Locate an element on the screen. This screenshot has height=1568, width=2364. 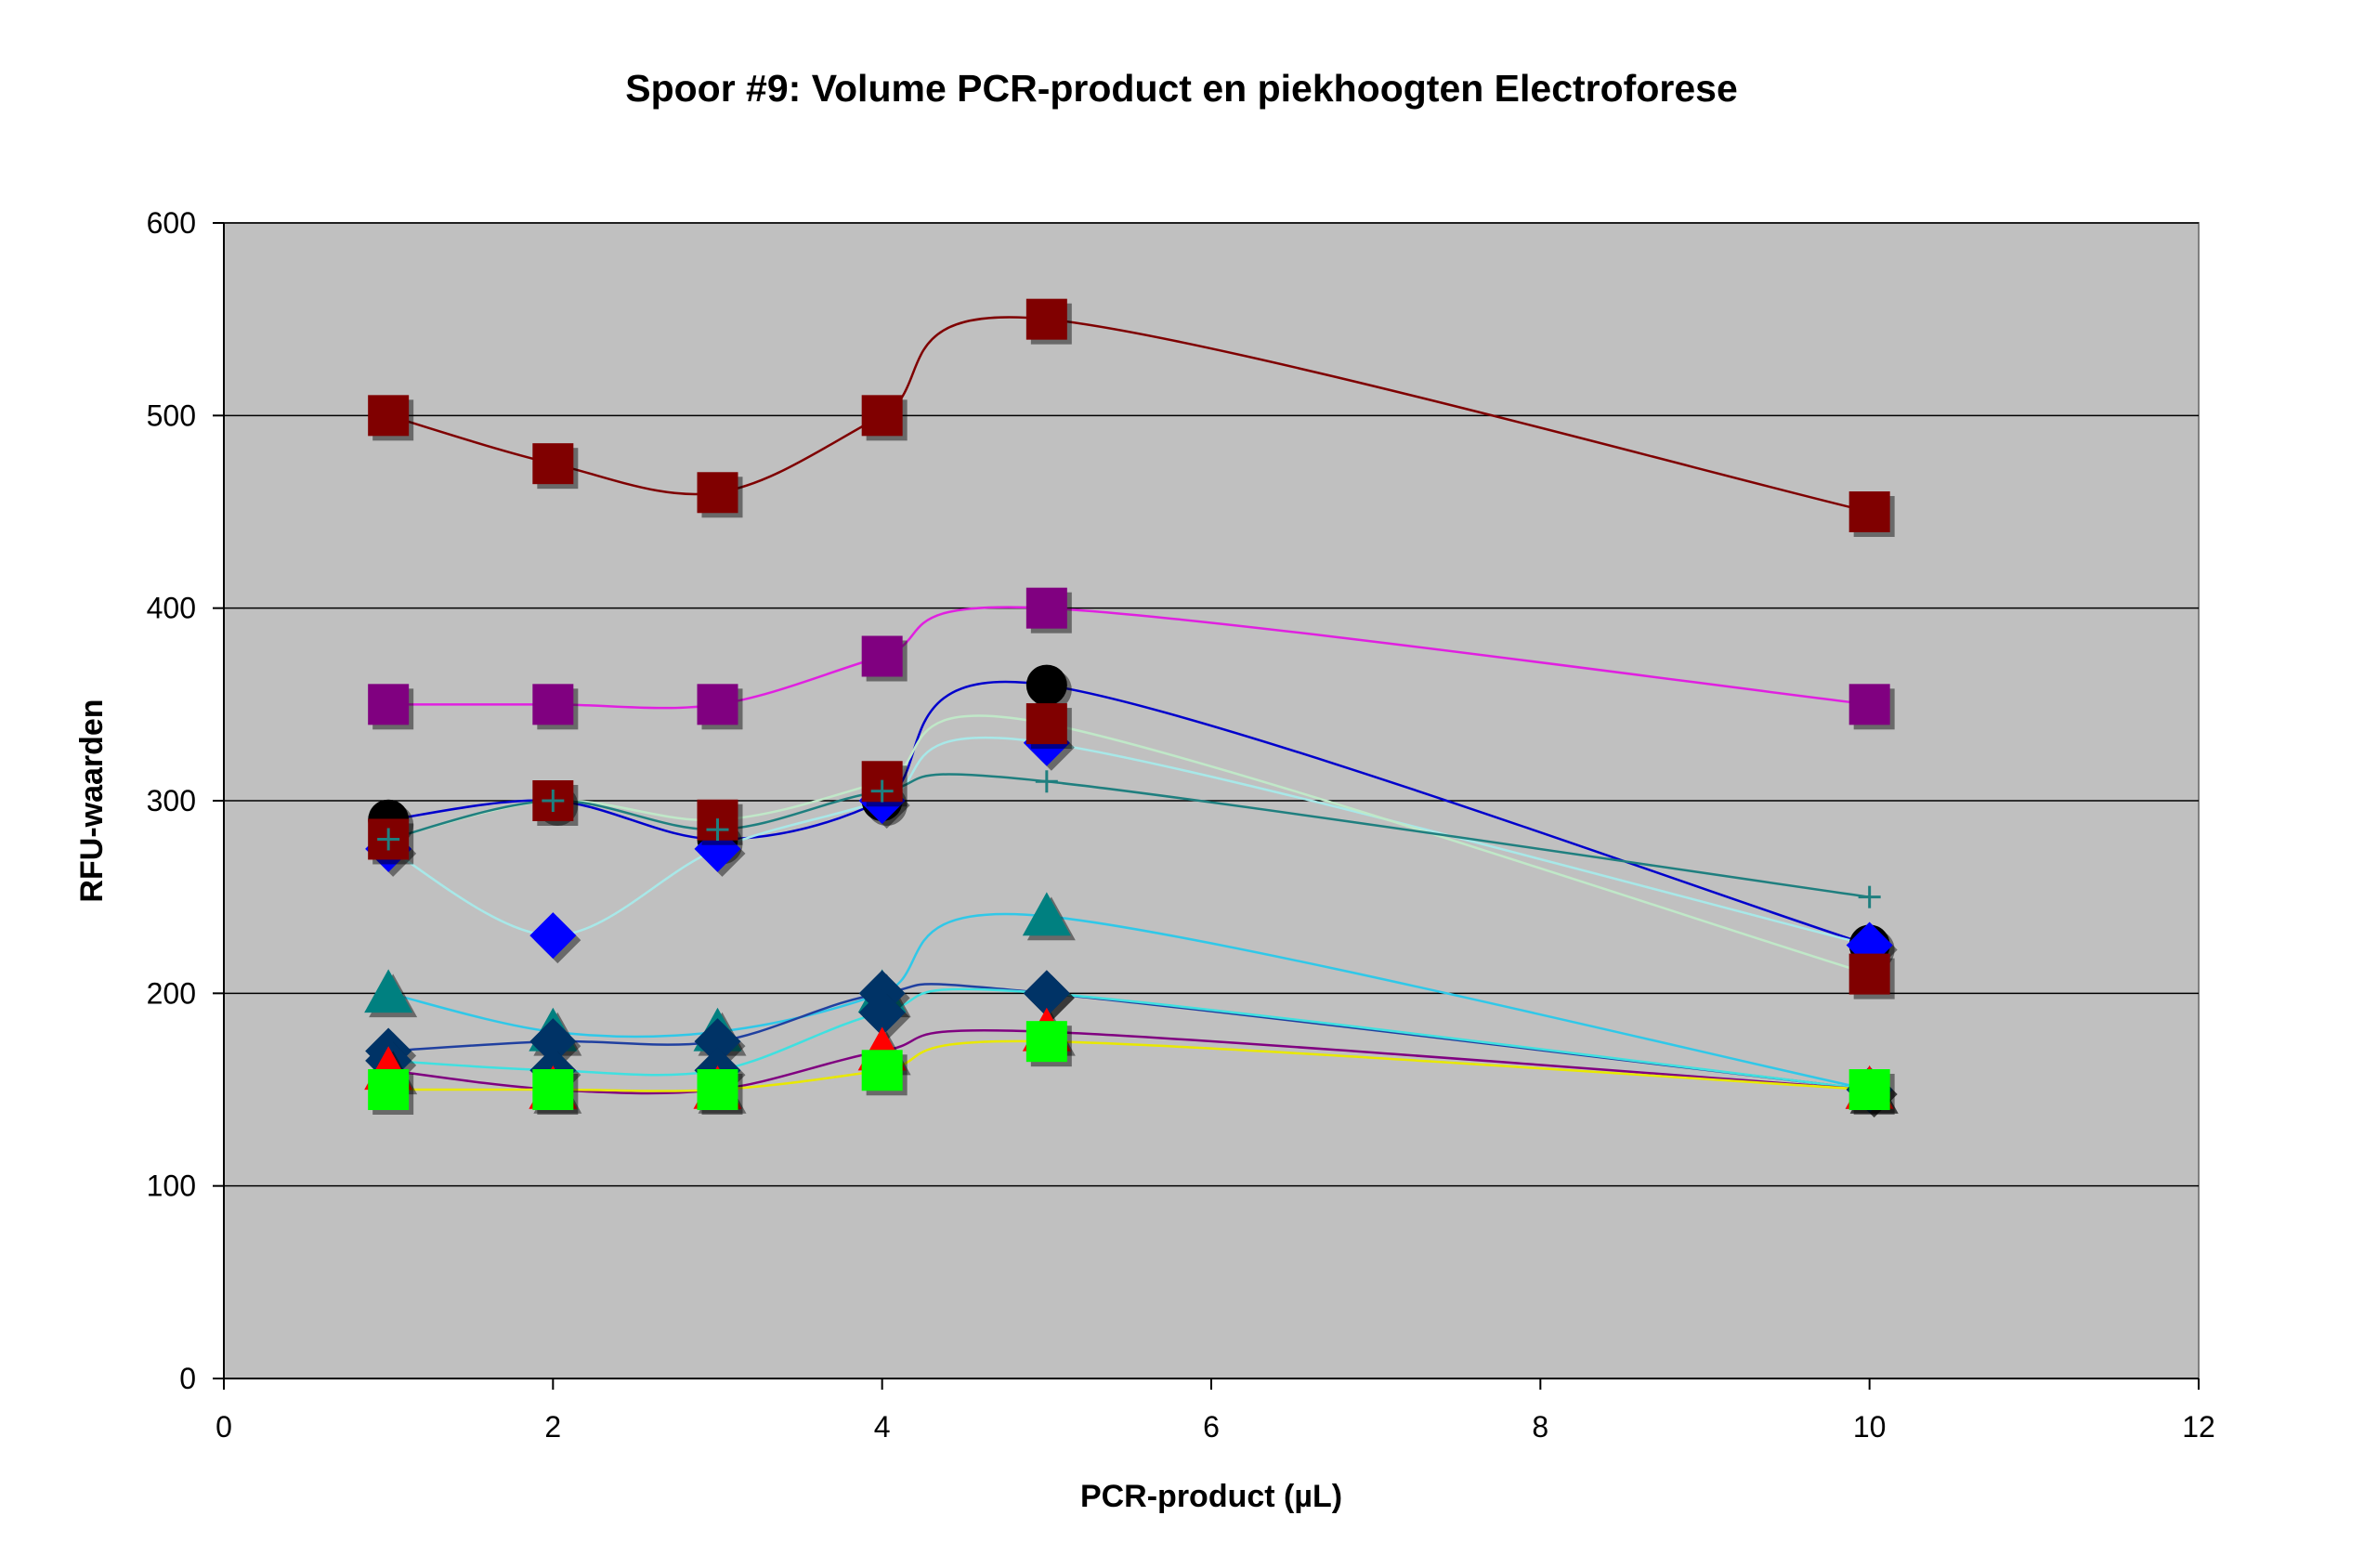
series-8-point is located at coordinates (555, 1044).